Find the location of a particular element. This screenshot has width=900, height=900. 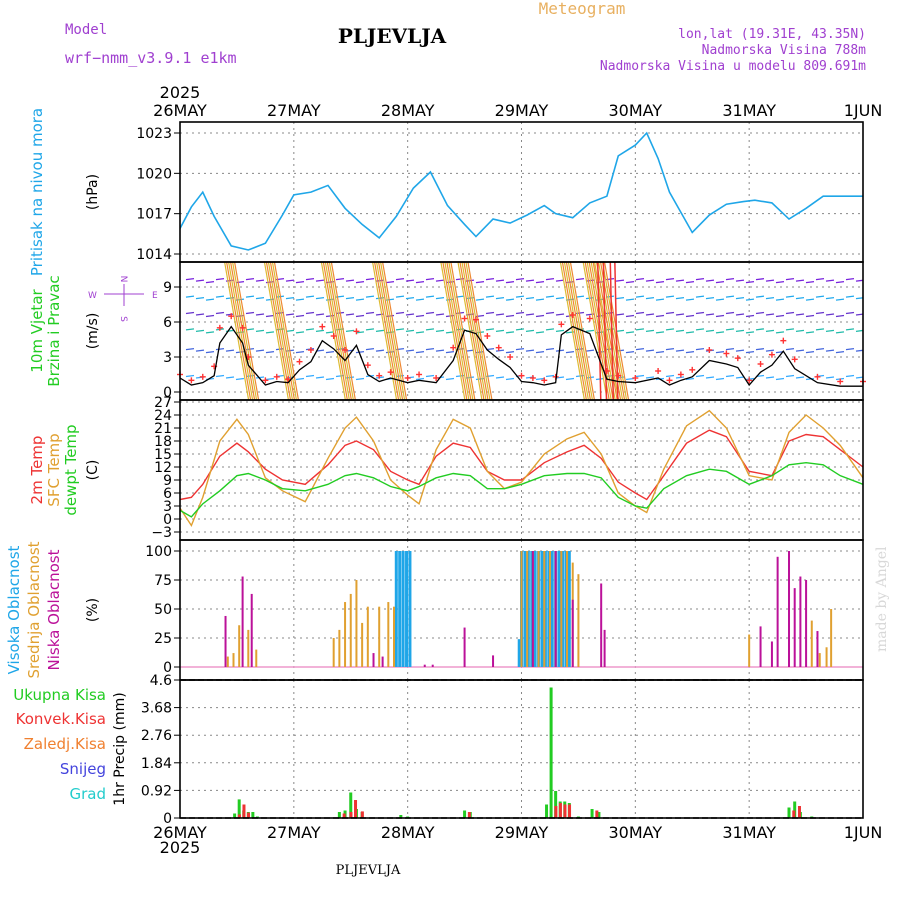

pressure-unit-label: (hPa) is located at coordinates (93, 192).